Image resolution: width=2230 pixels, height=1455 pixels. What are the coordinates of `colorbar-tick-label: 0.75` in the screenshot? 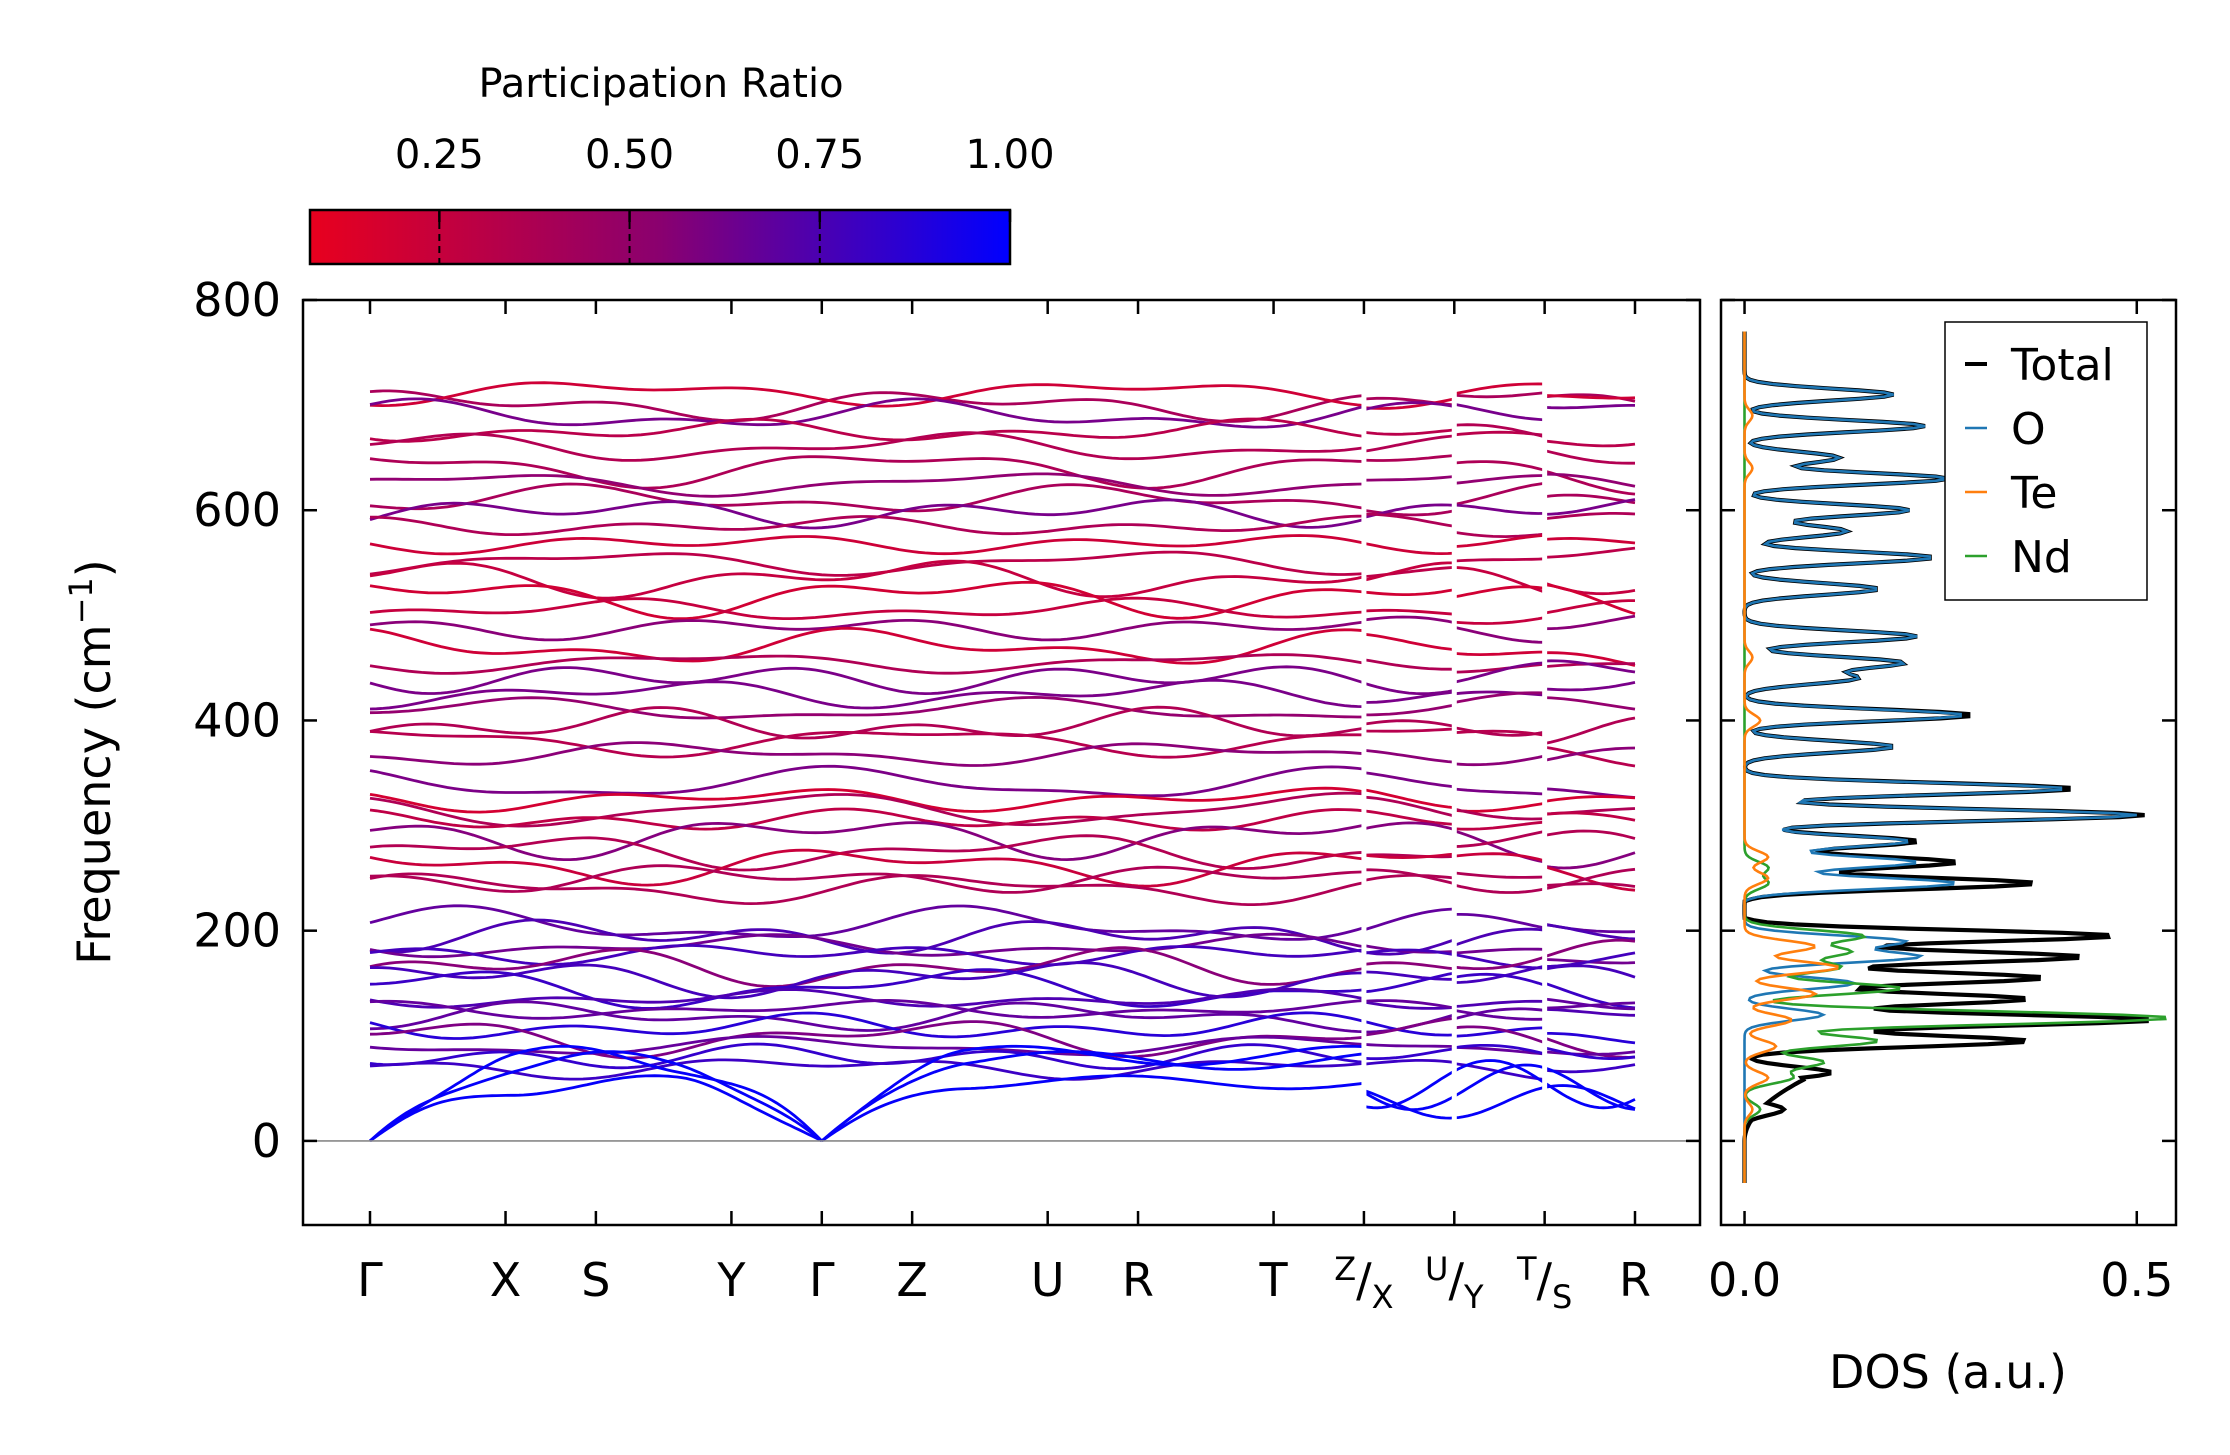 It's located at (819, 155).